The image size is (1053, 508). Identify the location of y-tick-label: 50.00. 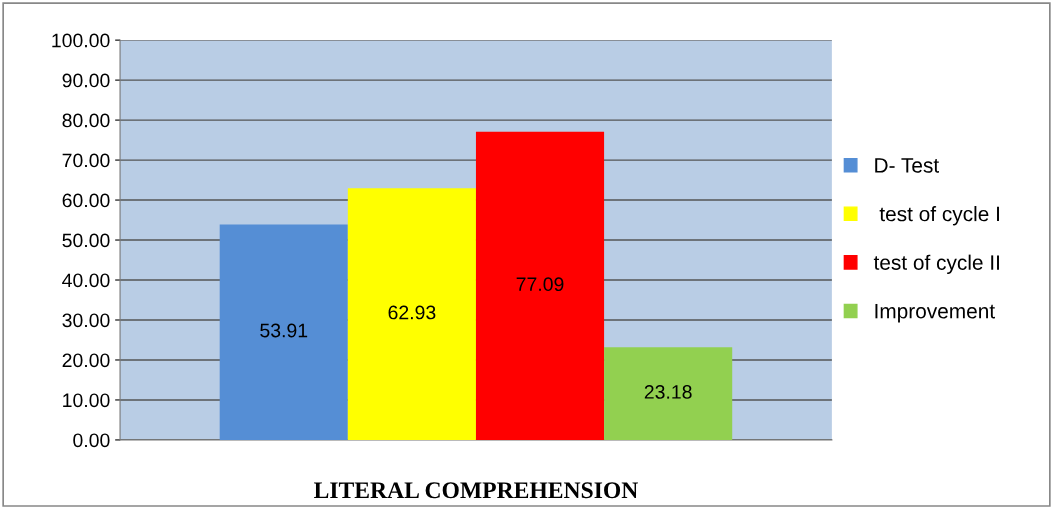
(86, 240).